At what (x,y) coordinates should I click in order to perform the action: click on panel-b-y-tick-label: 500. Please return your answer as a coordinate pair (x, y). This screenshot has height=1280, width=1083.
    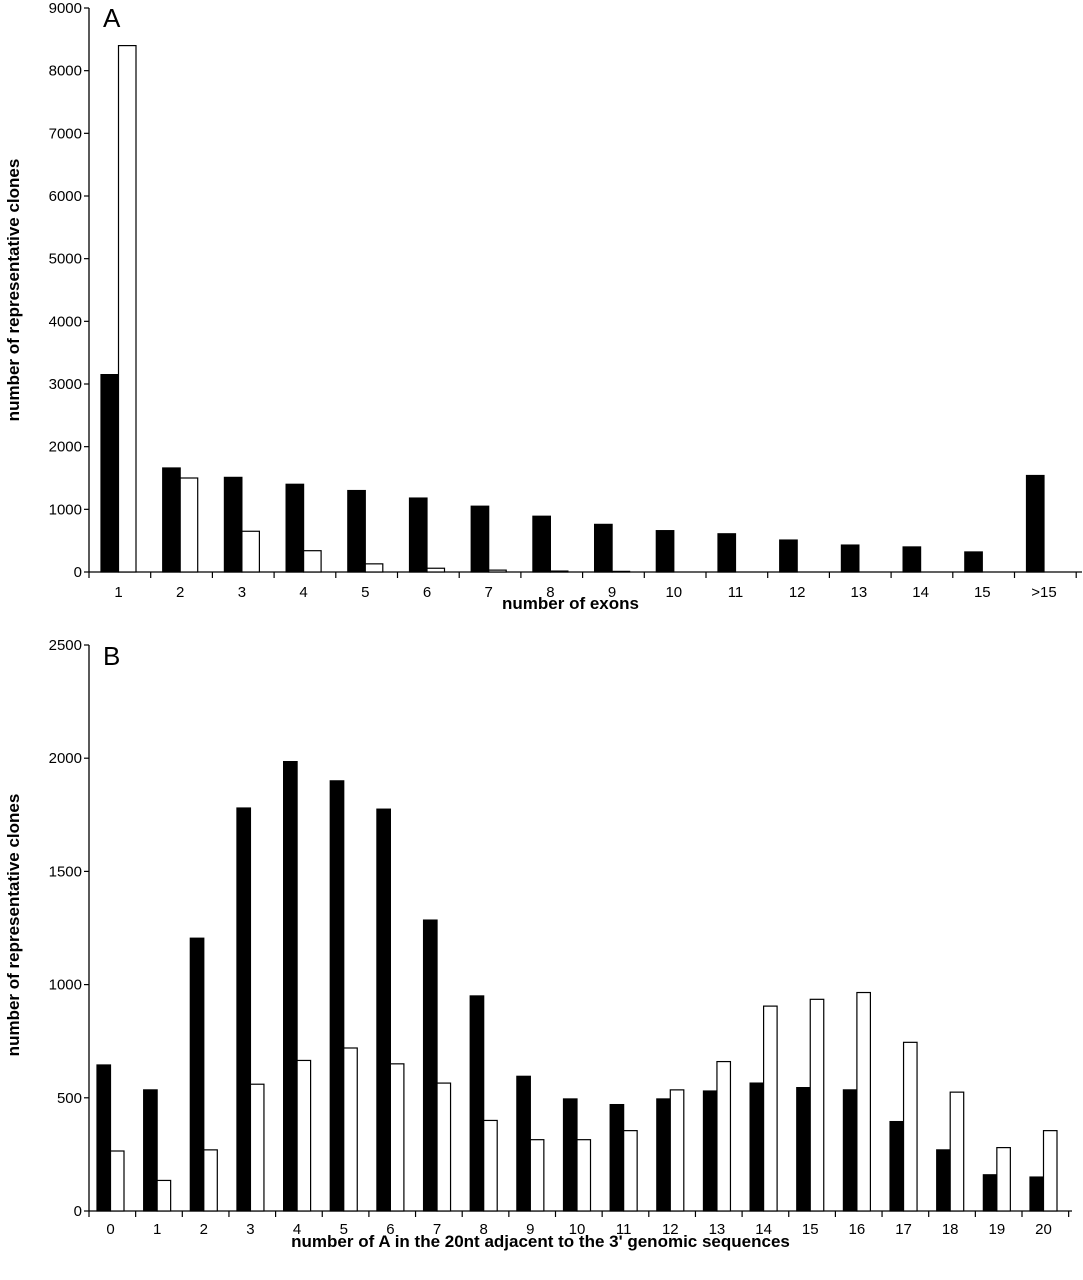
    Looking at the image, I should click on (69, 1098).